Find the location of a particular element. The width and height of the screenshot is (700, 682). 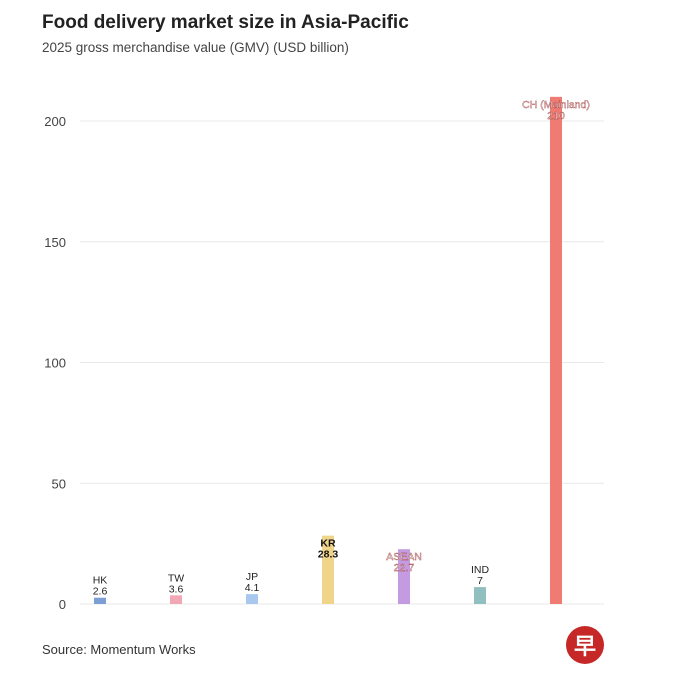

source-note: Source: Momentum Works is located at coordinates (119, 649).